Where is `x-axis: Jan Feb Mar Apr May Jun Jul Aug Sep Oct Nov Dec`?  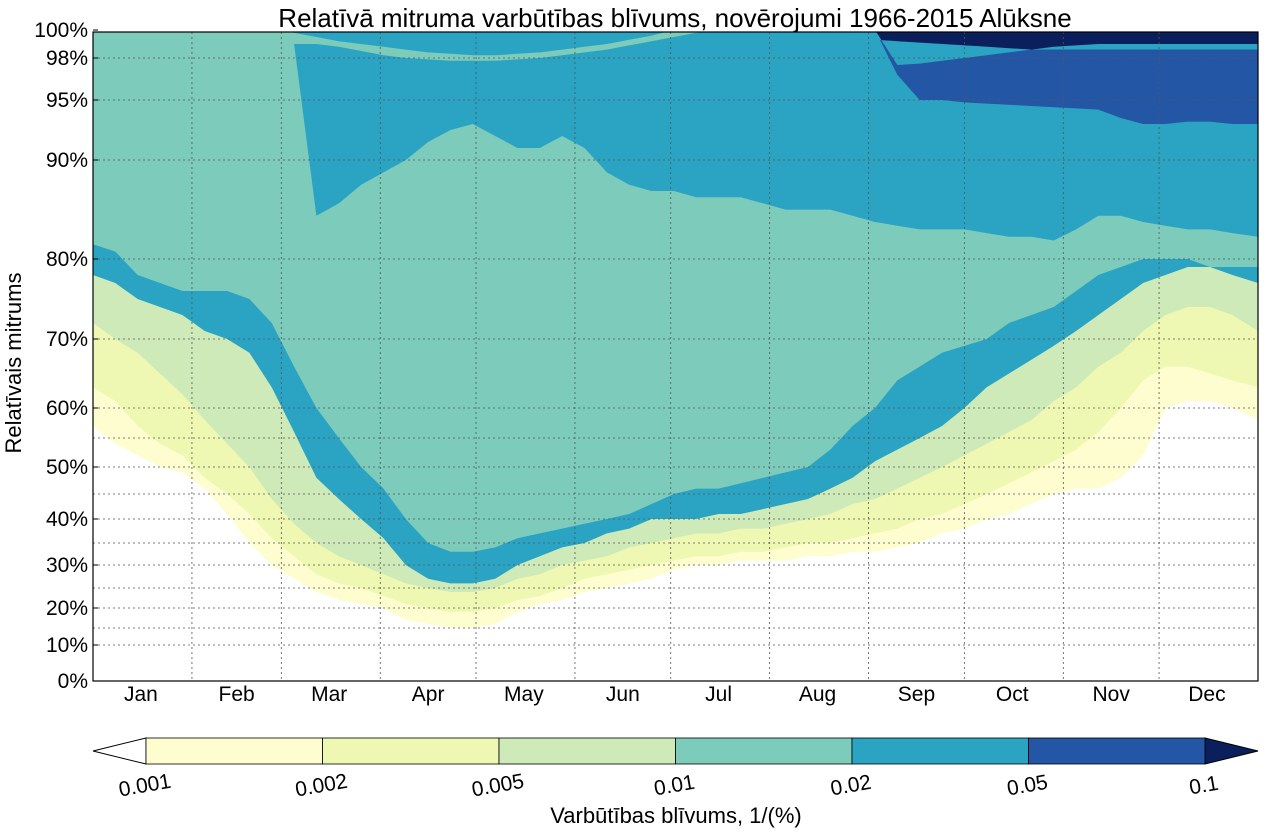 x-axis: Jan Feb Mar Apr May Jun Jul Aug Sep Oct Nov Dec is located at coordinates (675, 694).